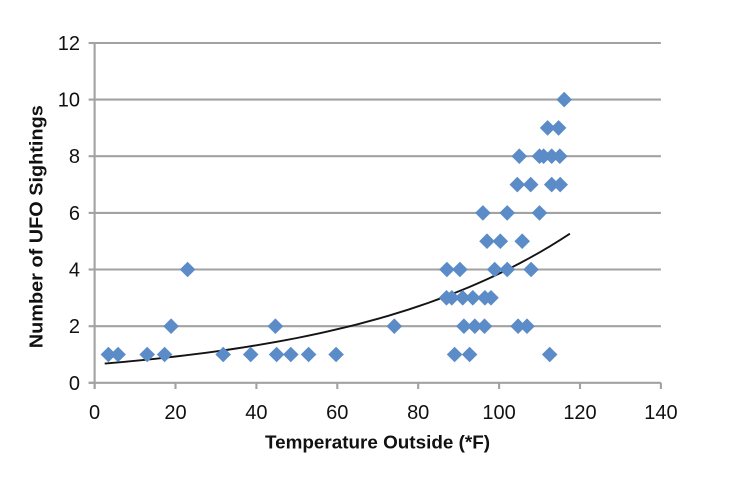  What do you see at coordinates (69, 101) in the screenshot?
I see `svg-text: 10` at bounding box center [69, 101].